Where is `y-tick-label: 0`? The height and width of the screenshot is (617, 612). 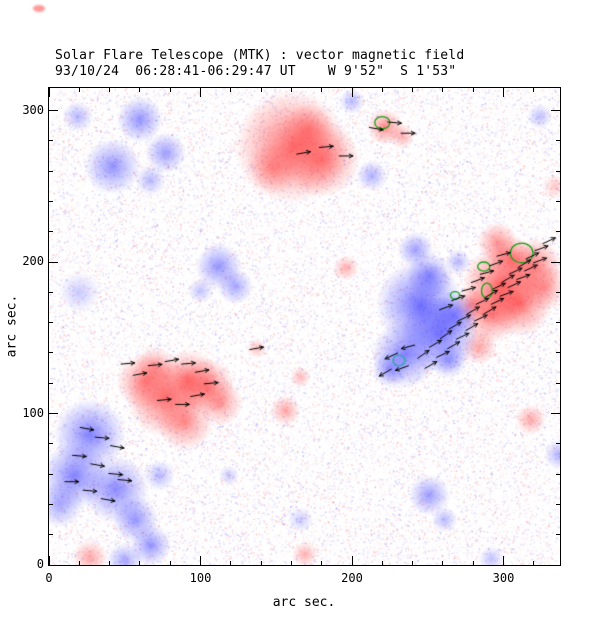 y-tick-label: 0 is located at coordinates (40, 564).